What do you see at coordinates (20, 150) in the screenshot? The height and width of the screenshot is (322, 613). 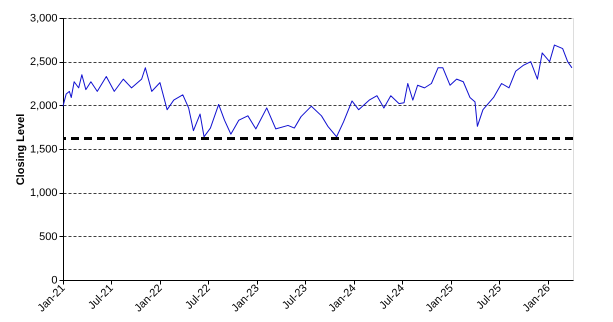 I see `y-axis-title: Closing Level` at bounding box center [20, 150].